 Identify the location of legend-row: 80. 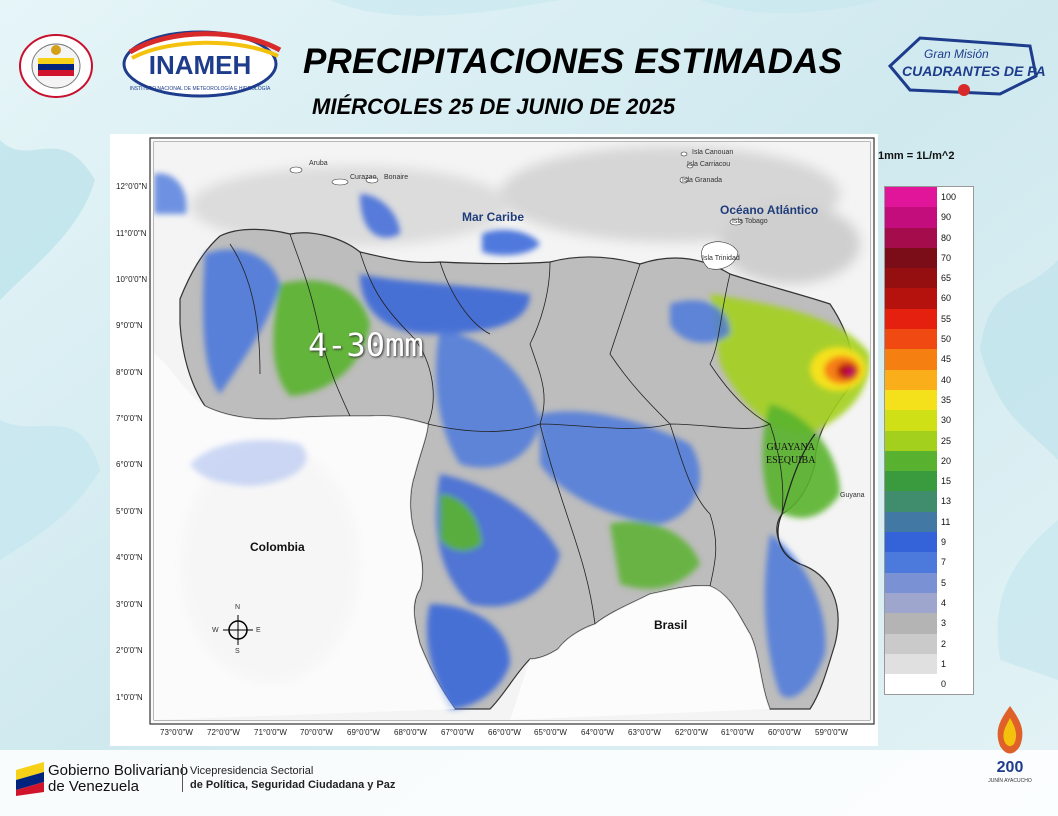
(929, 237).